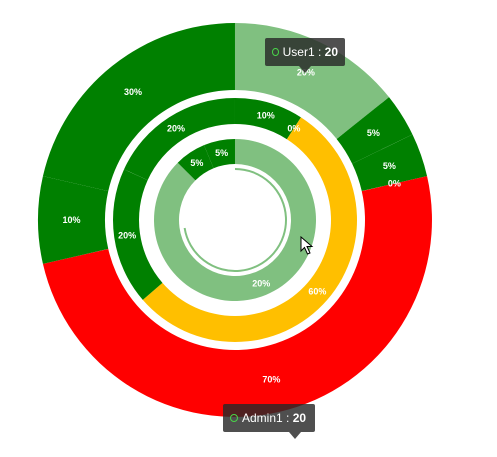 This screenshot has width=497, height=457. I want to click on ring-2-label-0: 20%, so click(261, 283).